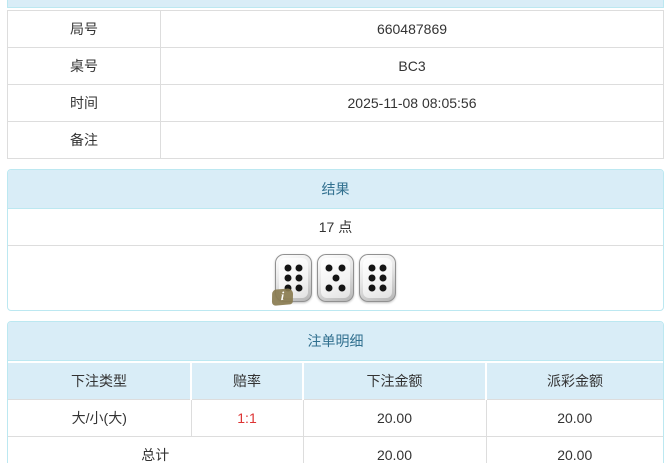 The width and height of the screenshot is (670, 463). I want to click on cutoff-panel-heading, so click(335, 4).